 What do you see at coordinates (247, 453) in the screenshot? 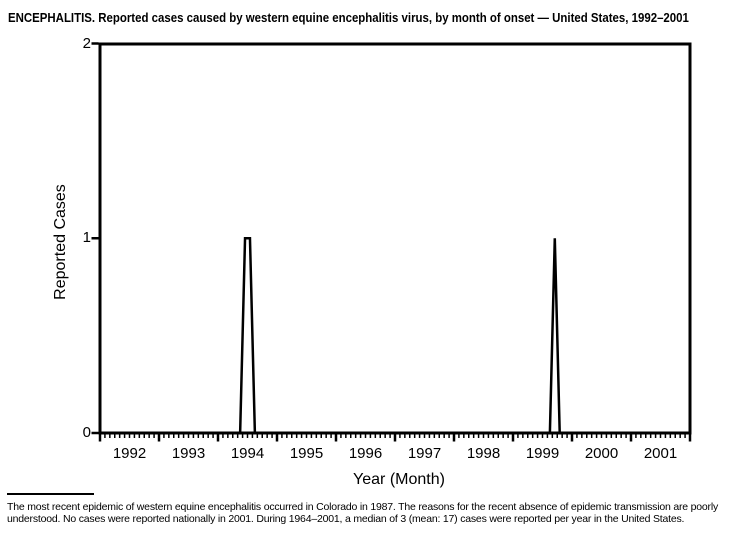
I see `x-tick-label-1994: 1994` at bounding box center [247, 453].